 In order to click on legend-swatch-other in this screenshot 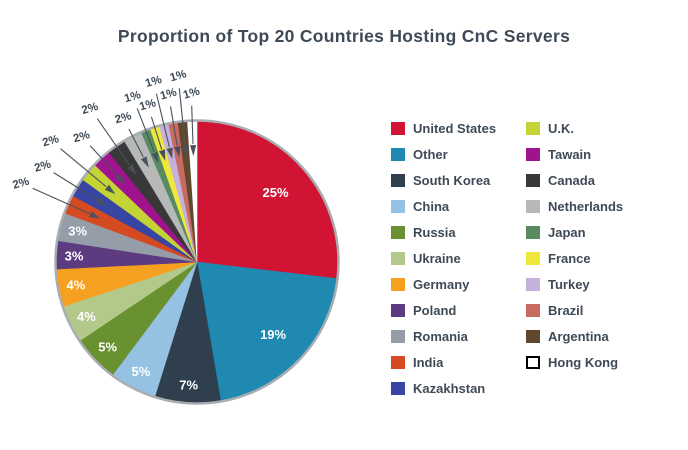, I will do `click(398, 154)`.